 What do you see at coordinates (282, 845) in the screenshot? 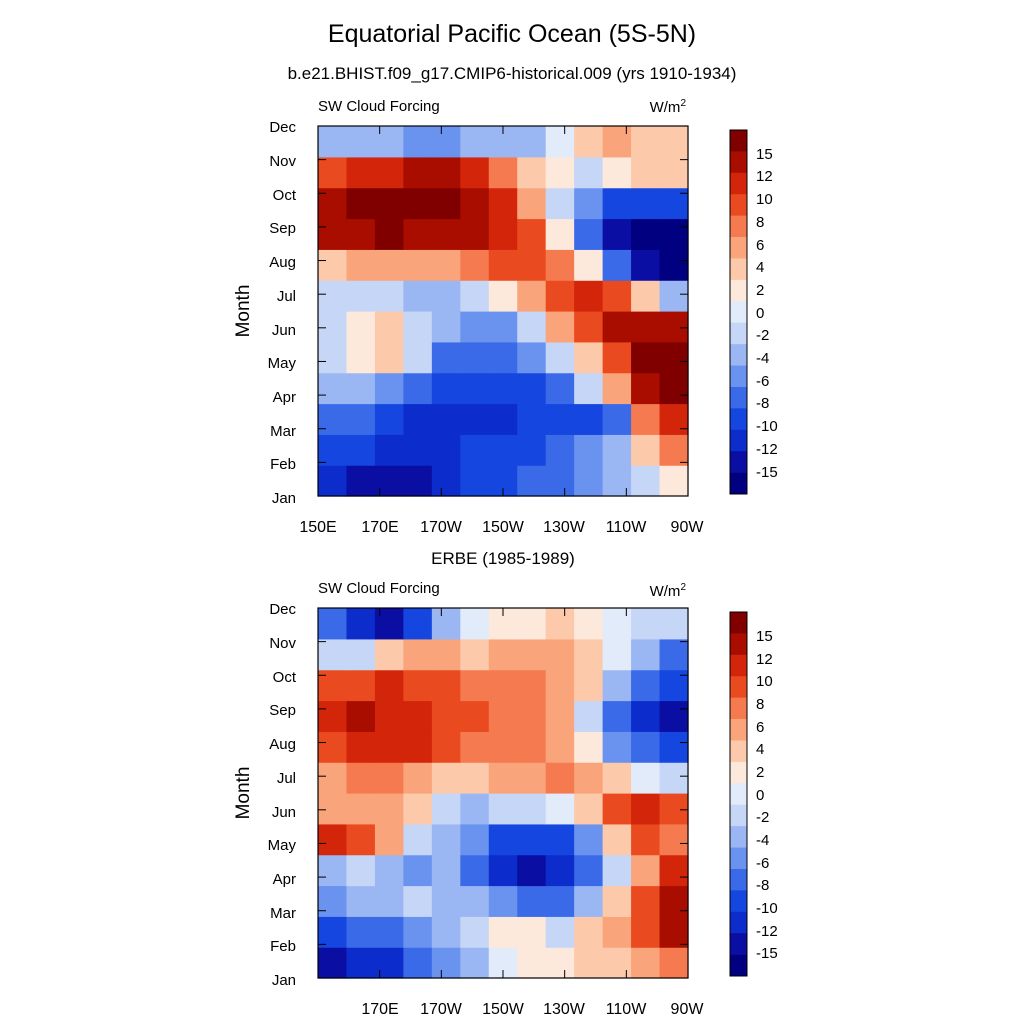
I see `y-tick-label: May` at bounding box center [282, 845].